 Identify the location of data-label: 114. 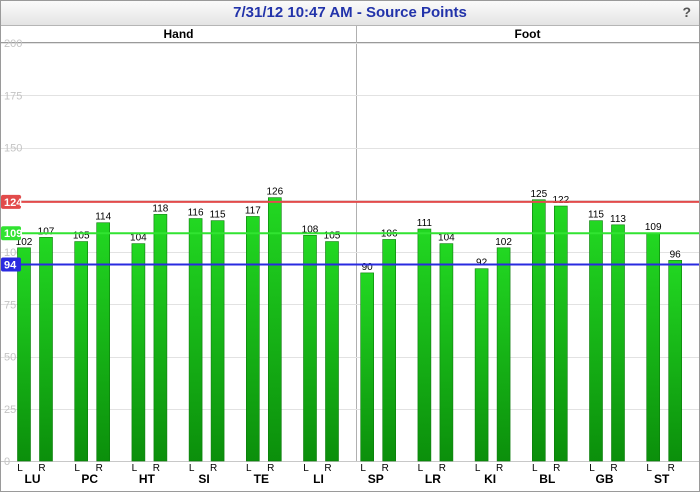
(103, 217).